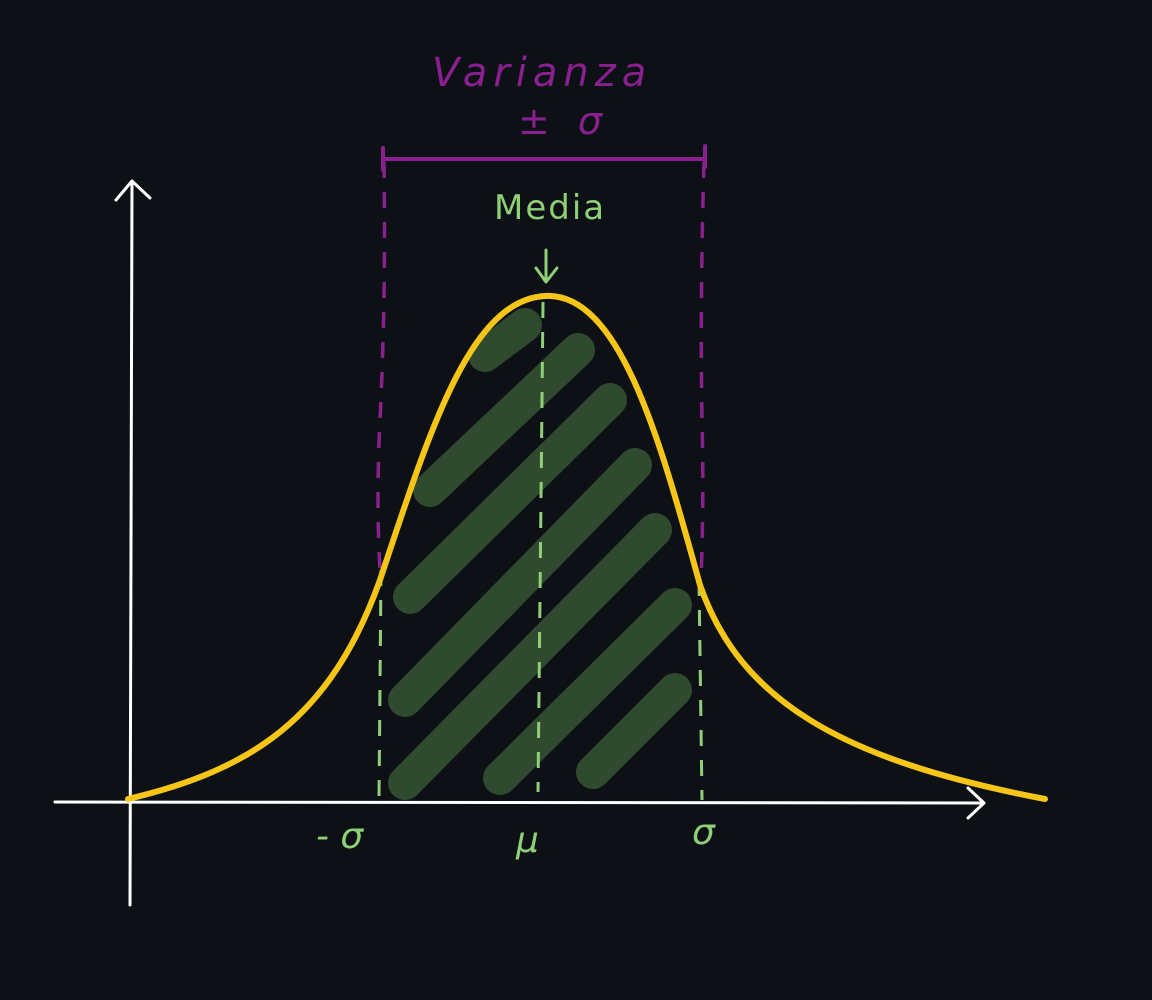 This screenshot has width=1152, height=1000. I want to click on x-tick-minus-sigma: - σ, so click(340, 836).